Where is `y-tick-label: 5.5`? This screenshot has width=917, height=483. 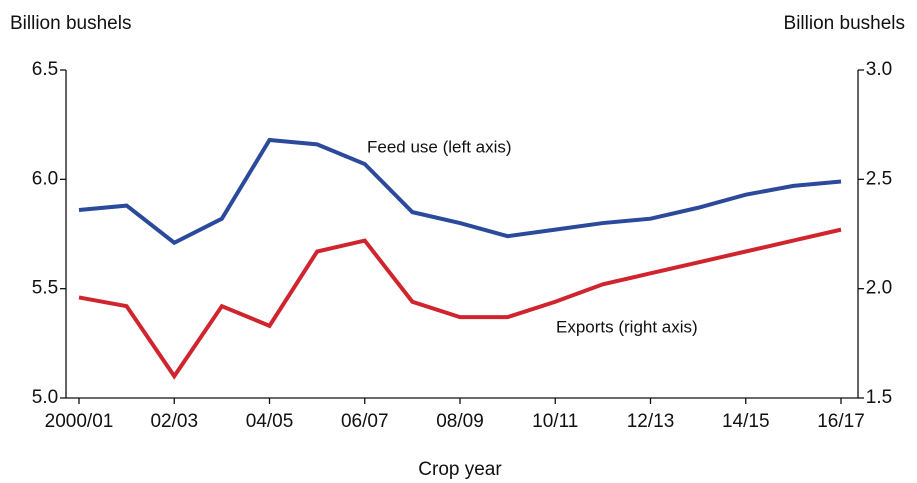 y-tick-label: 5.5 is located at coordinates (45, 288).